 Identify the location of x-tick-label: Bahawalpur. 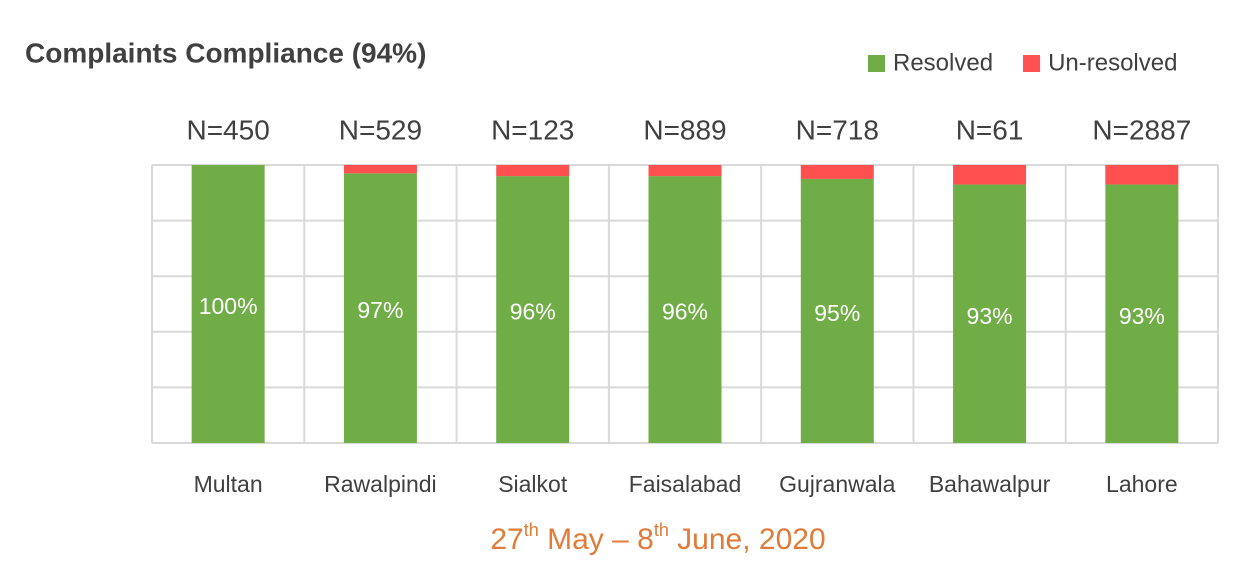
(990, 484).